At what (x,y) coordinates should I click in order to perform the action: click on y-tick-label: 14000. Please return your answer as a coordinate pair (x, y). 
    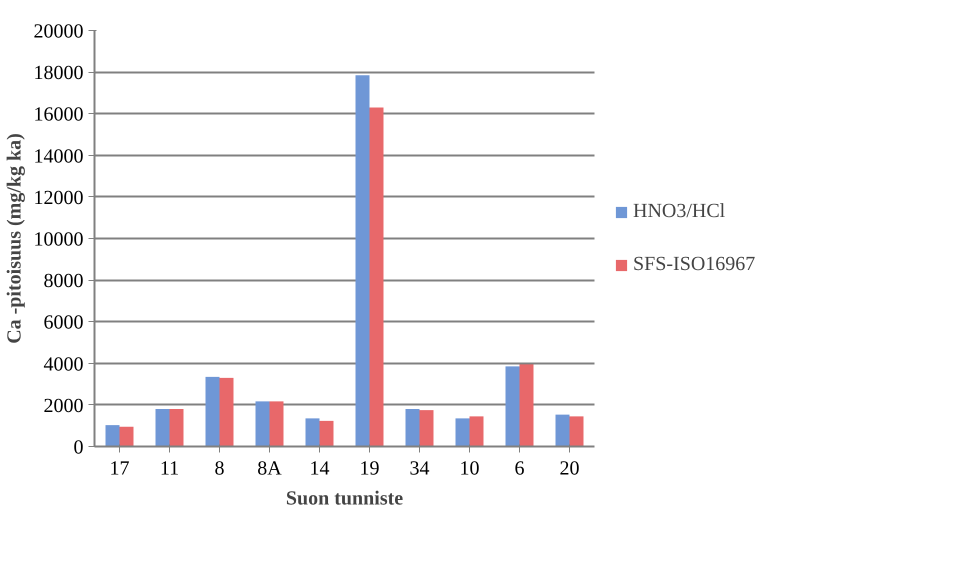
    Looking at the image, I should click on (59, 156).